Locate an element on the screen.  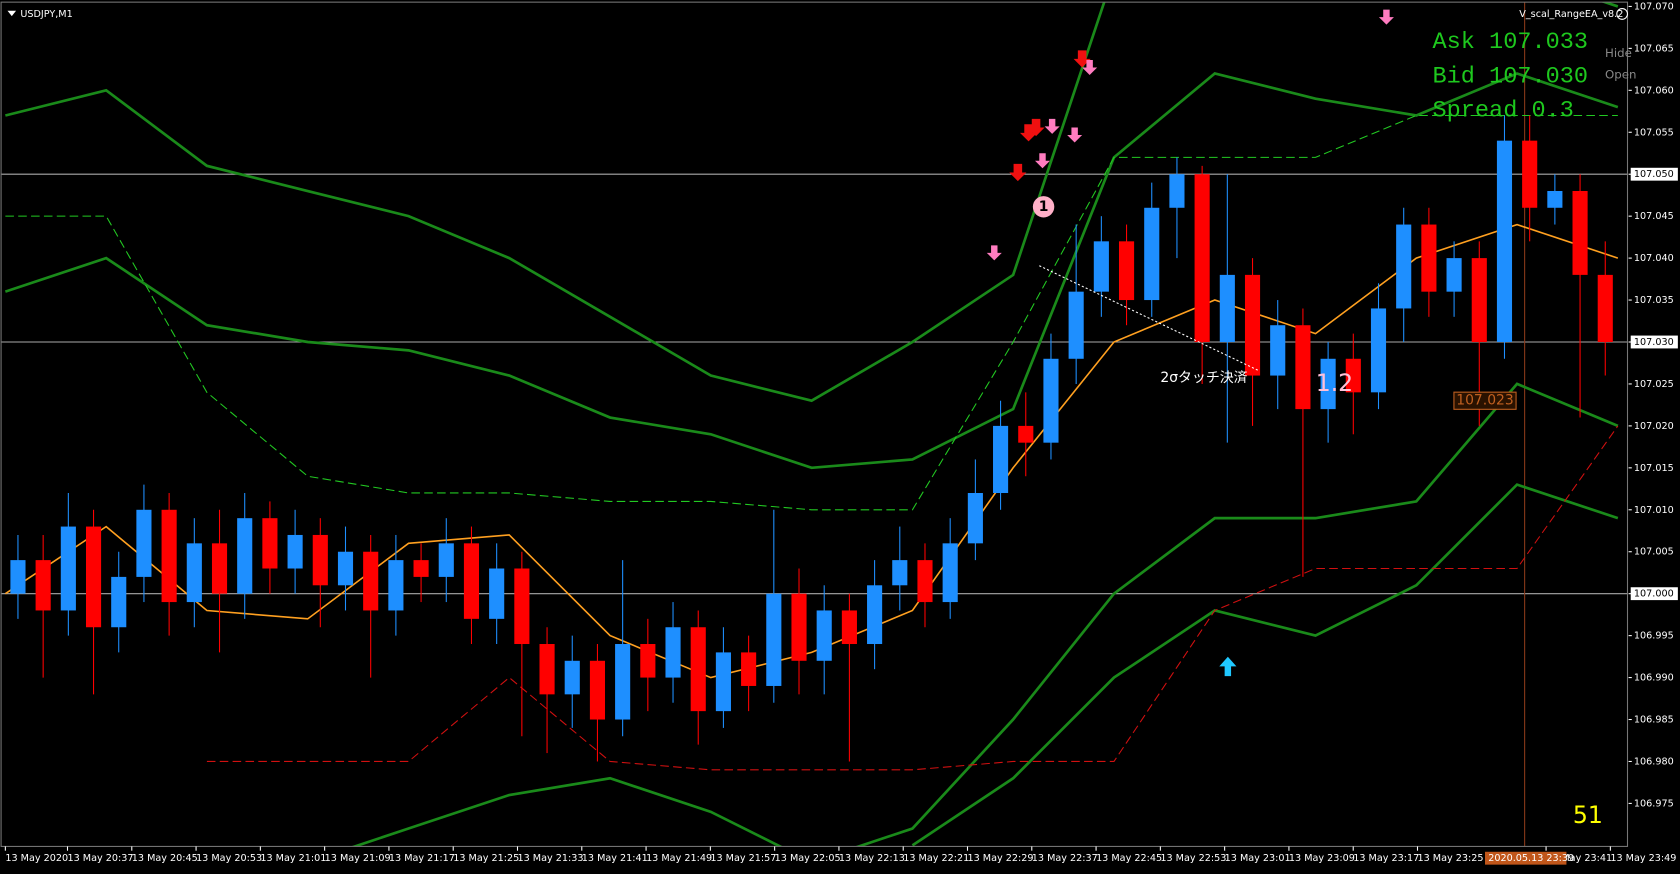
y-tick-label: 107.040 is located at coordinates (1654, 258).